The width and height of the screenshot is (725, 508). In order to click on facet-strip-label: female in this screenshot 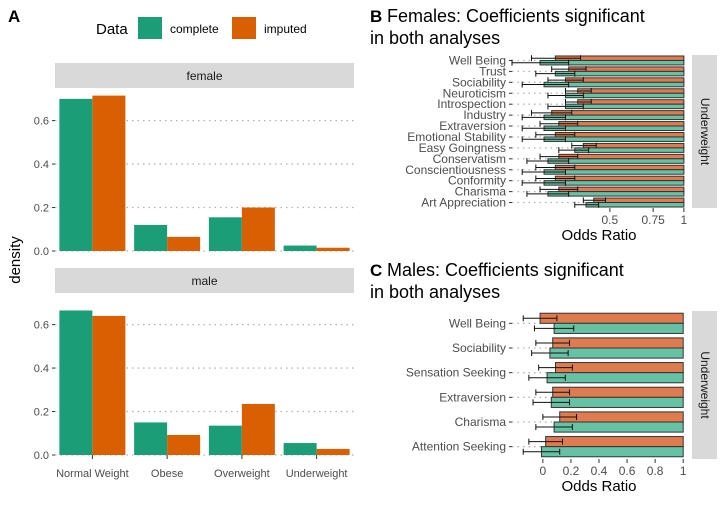, I will do `click(204, 76)`.